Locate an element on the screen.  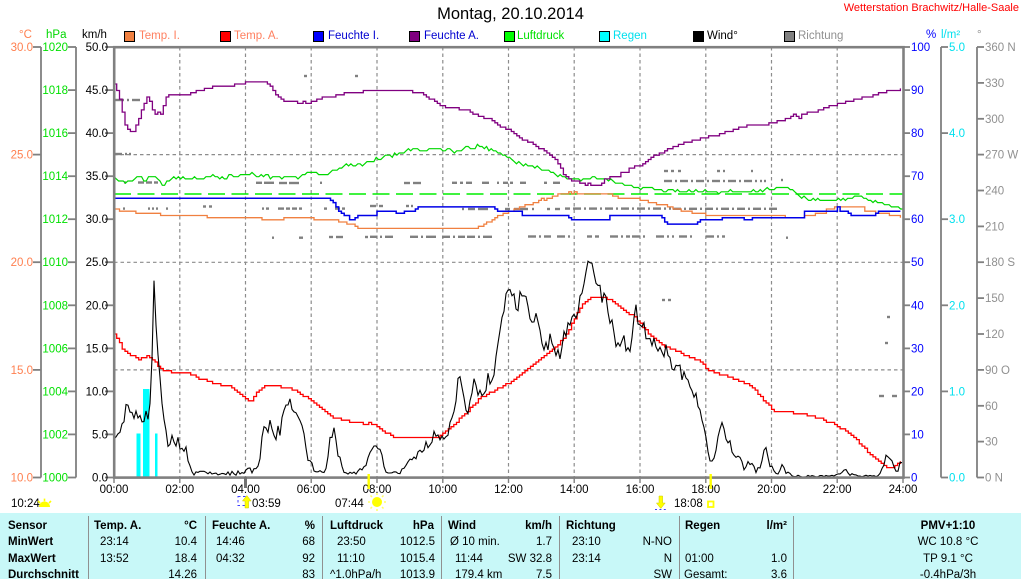
svg-text: 02:00 is located at coordinates (179, 490).